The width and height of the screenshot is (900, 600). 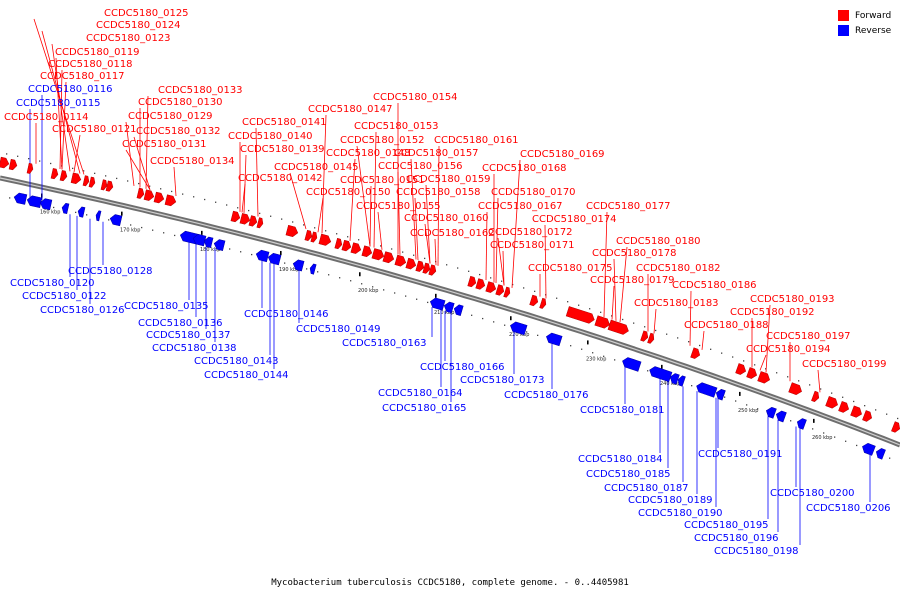 What do you see at coordinates (756, 551) in the screenshot?
I see `reverse-gene-label: CCDC5180_0198` at bounding box center [756, 551].